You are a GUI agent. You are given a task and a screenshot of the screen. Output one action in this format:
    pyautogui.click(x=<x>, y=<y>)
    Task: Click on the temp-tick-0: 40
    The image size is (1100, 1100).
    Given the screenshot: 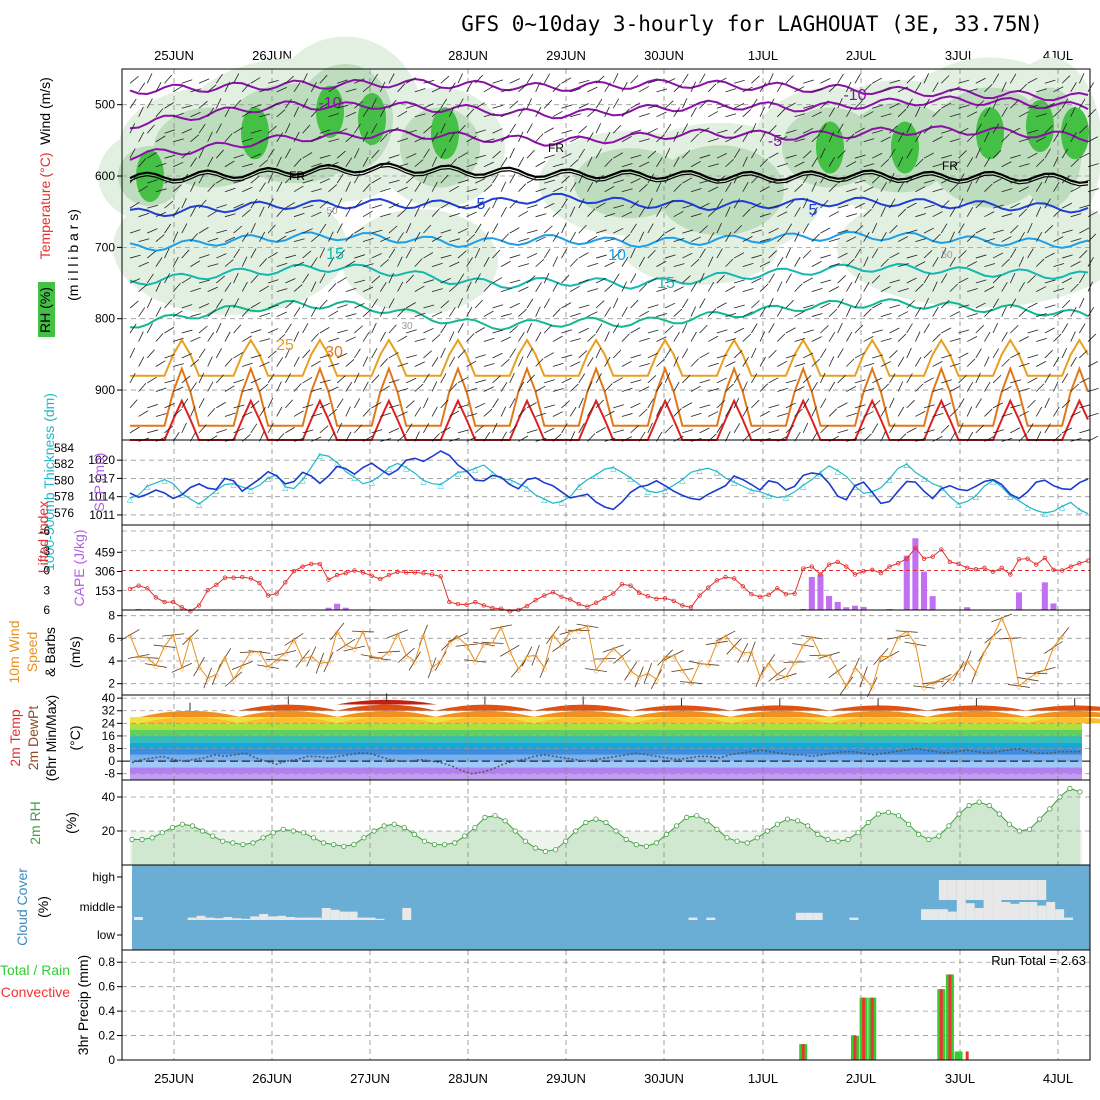 What is the action you would take?
    pyautogui.click(x=109, y=698)
    